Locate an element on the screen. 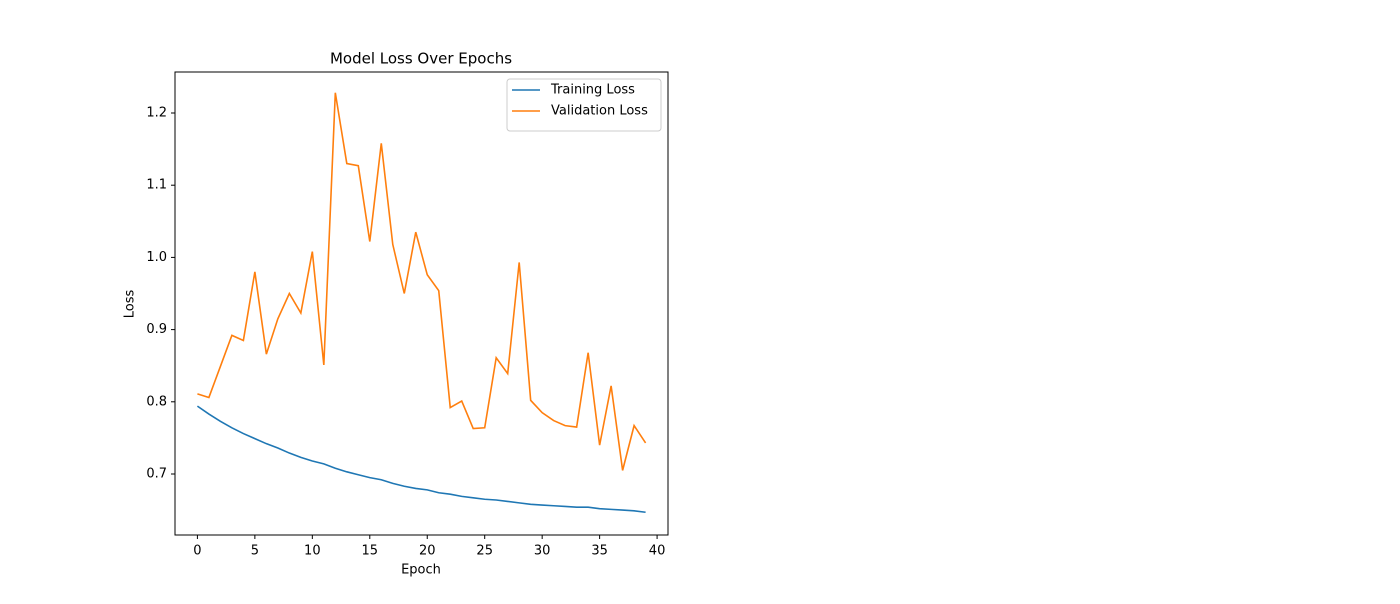 The height and width of the screenshot is (604, 1400). y-tick-label: 0.8 is located at coordinates (156, 401).